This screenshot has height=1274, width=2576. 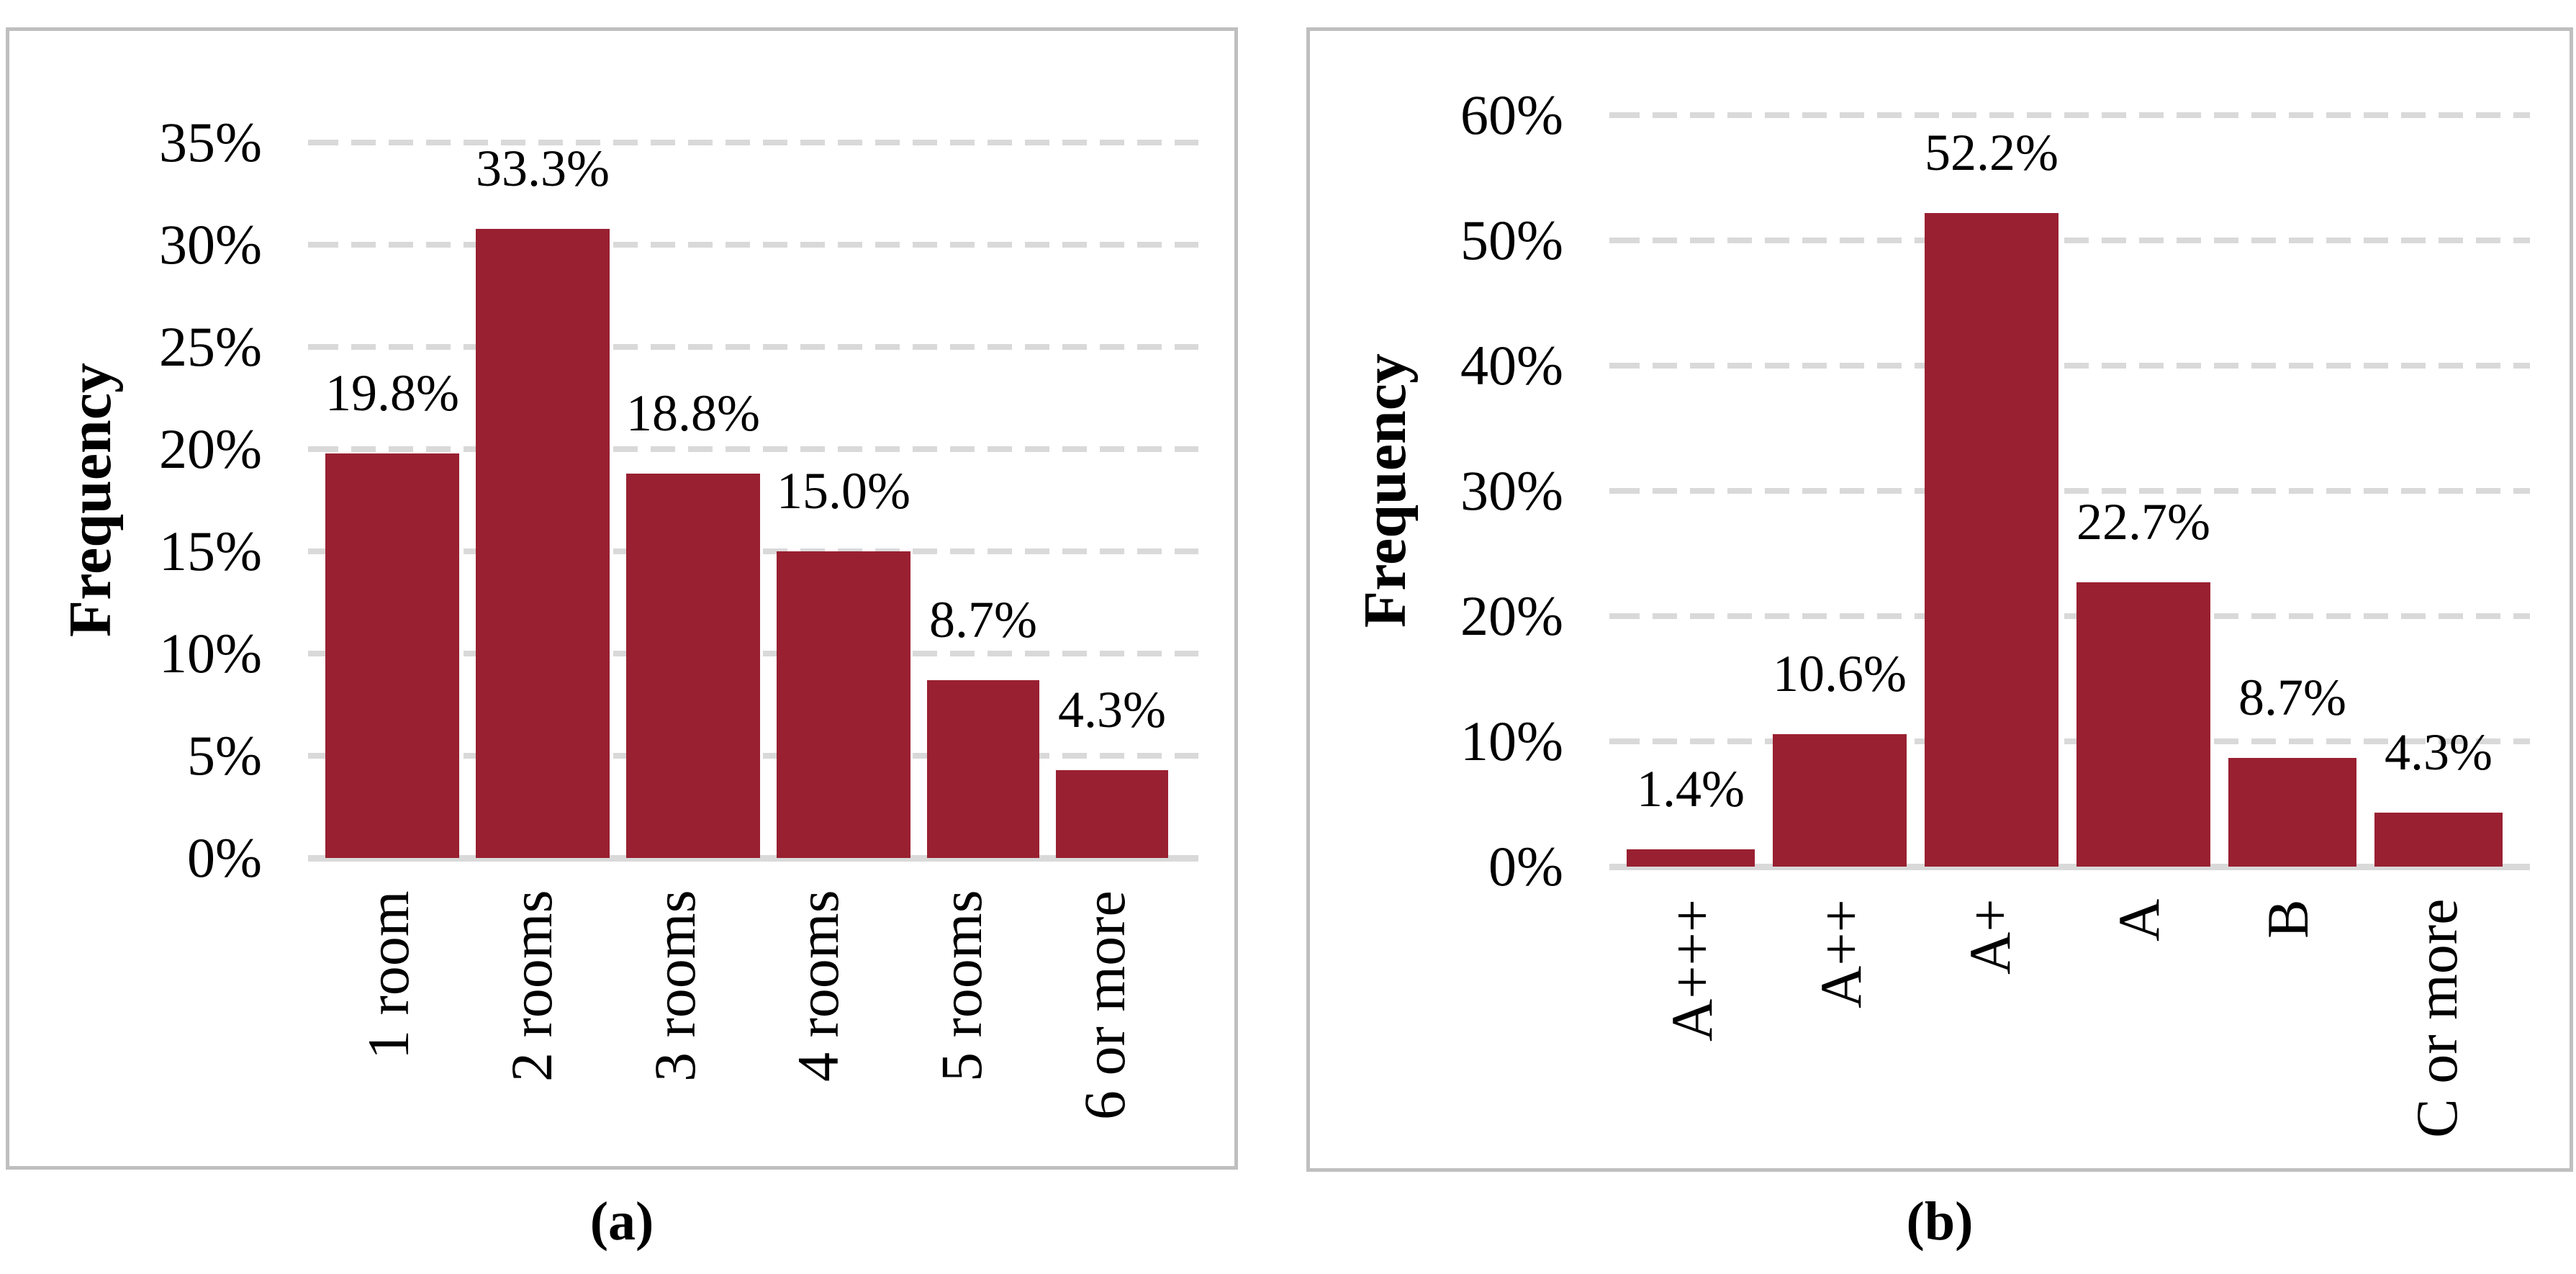 What do you see at coordinates (1511, 115) in the screenshot?
I see `y-tick-label: 60%` at bounding box center [1511, 115].